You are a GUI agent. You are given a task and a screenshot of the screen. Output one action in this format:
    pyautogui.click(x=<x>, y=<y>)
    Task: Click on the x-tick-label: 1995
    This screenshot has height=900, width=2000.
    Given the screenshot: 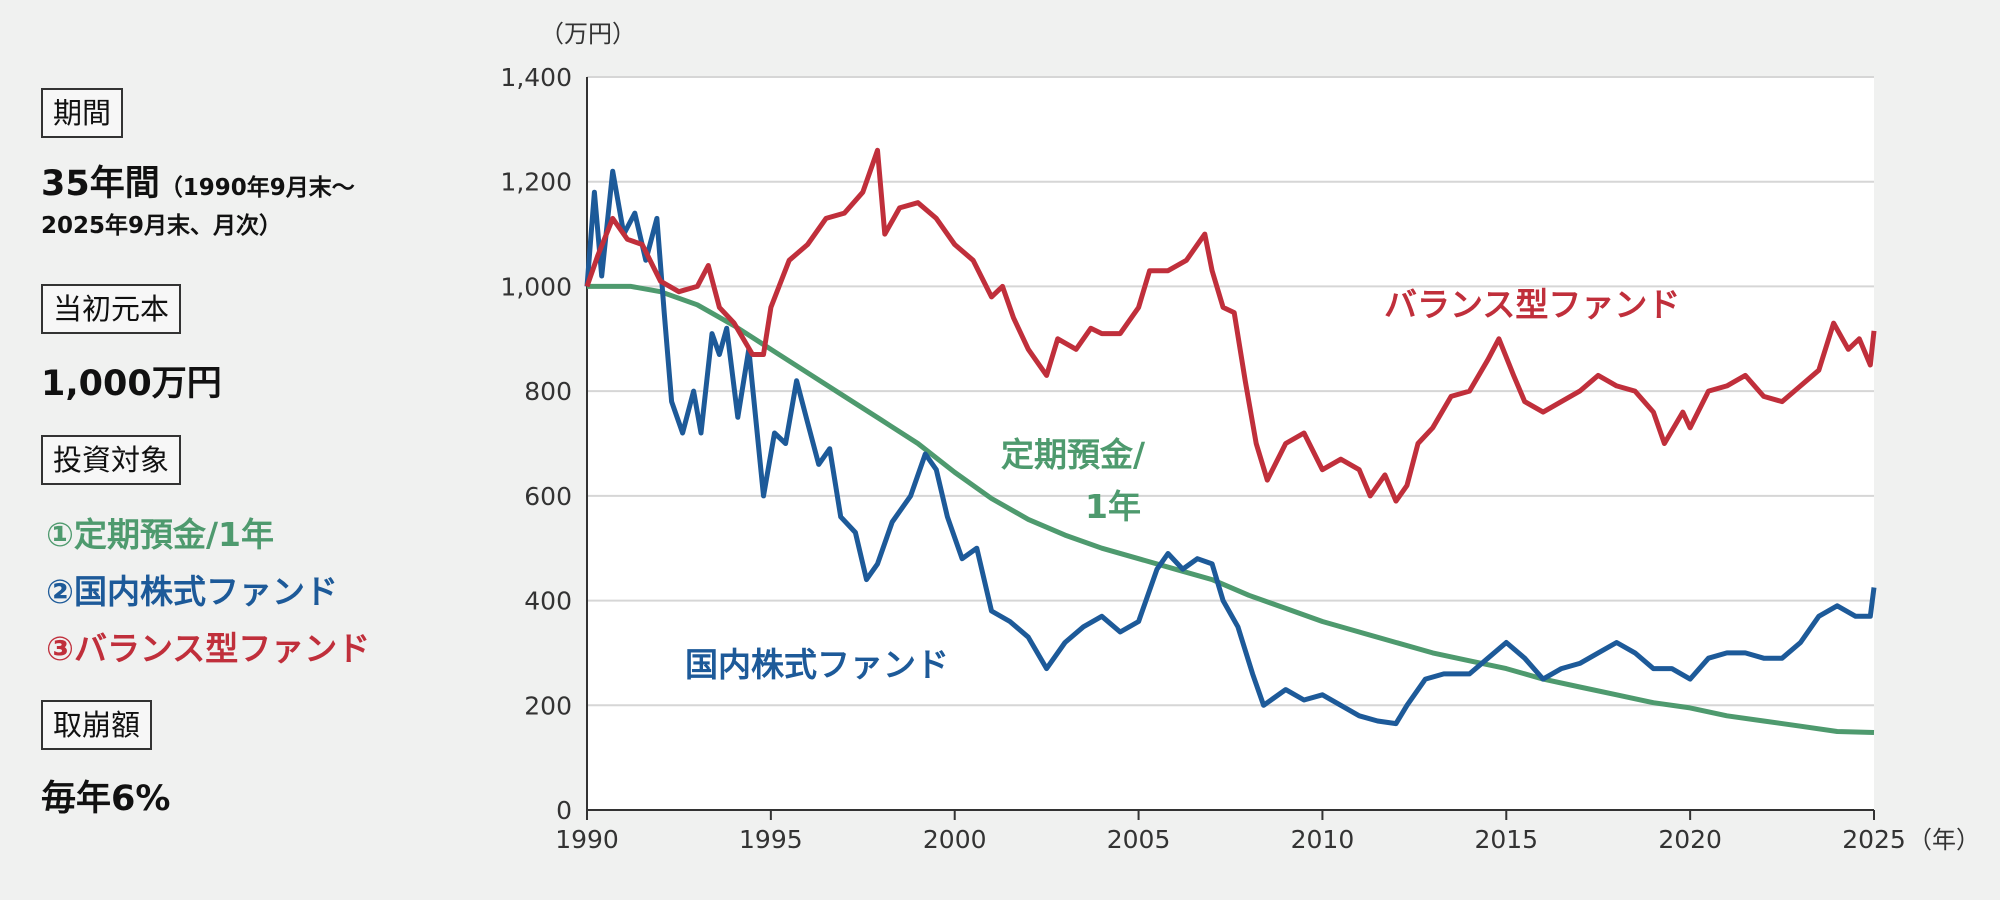 What is the action you would take?
    pyautogui.click(x=771, y=839)
    